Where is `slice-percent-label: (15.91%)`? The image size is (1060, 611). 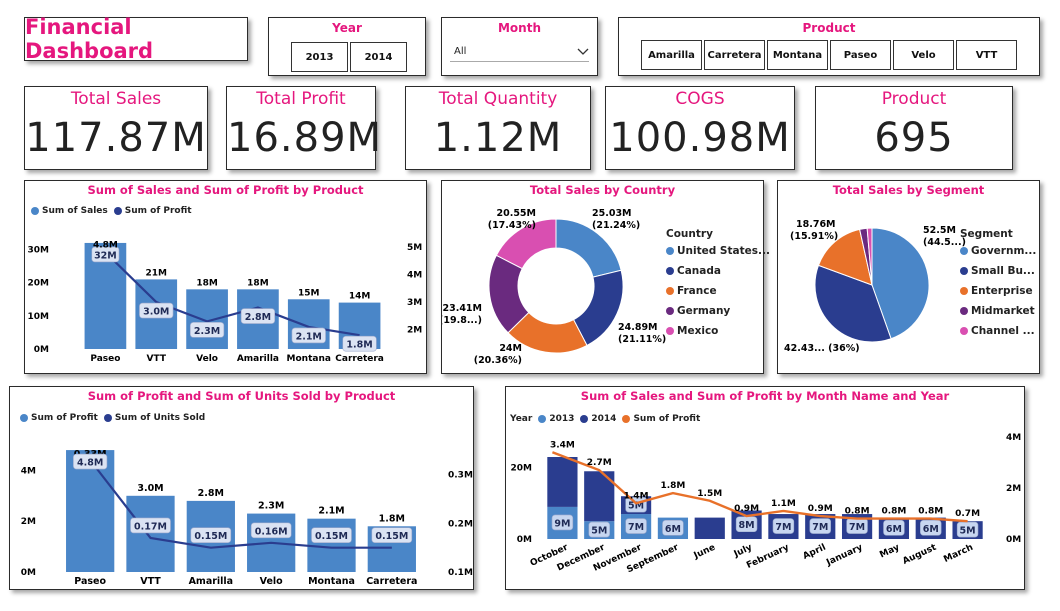 slice-percent-label: (15.91%) is located at coordinates (814, 236).